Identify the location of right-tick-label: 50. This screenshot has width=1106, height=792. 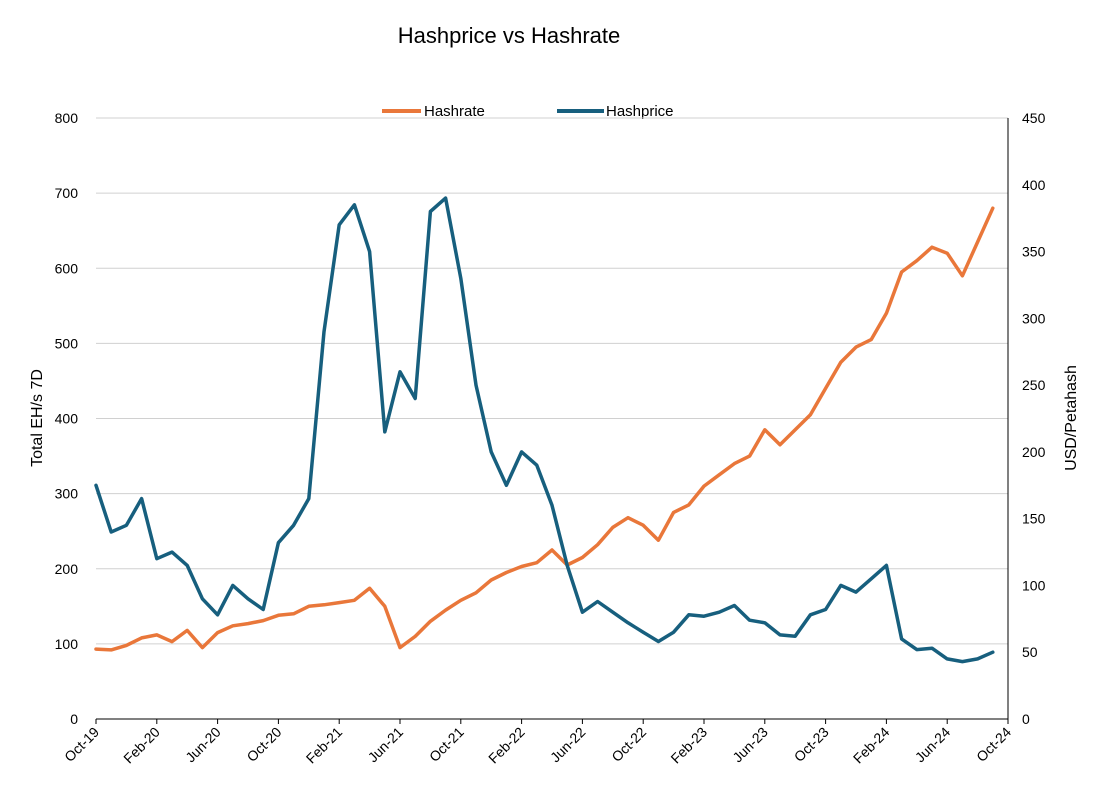
(1030, 652).